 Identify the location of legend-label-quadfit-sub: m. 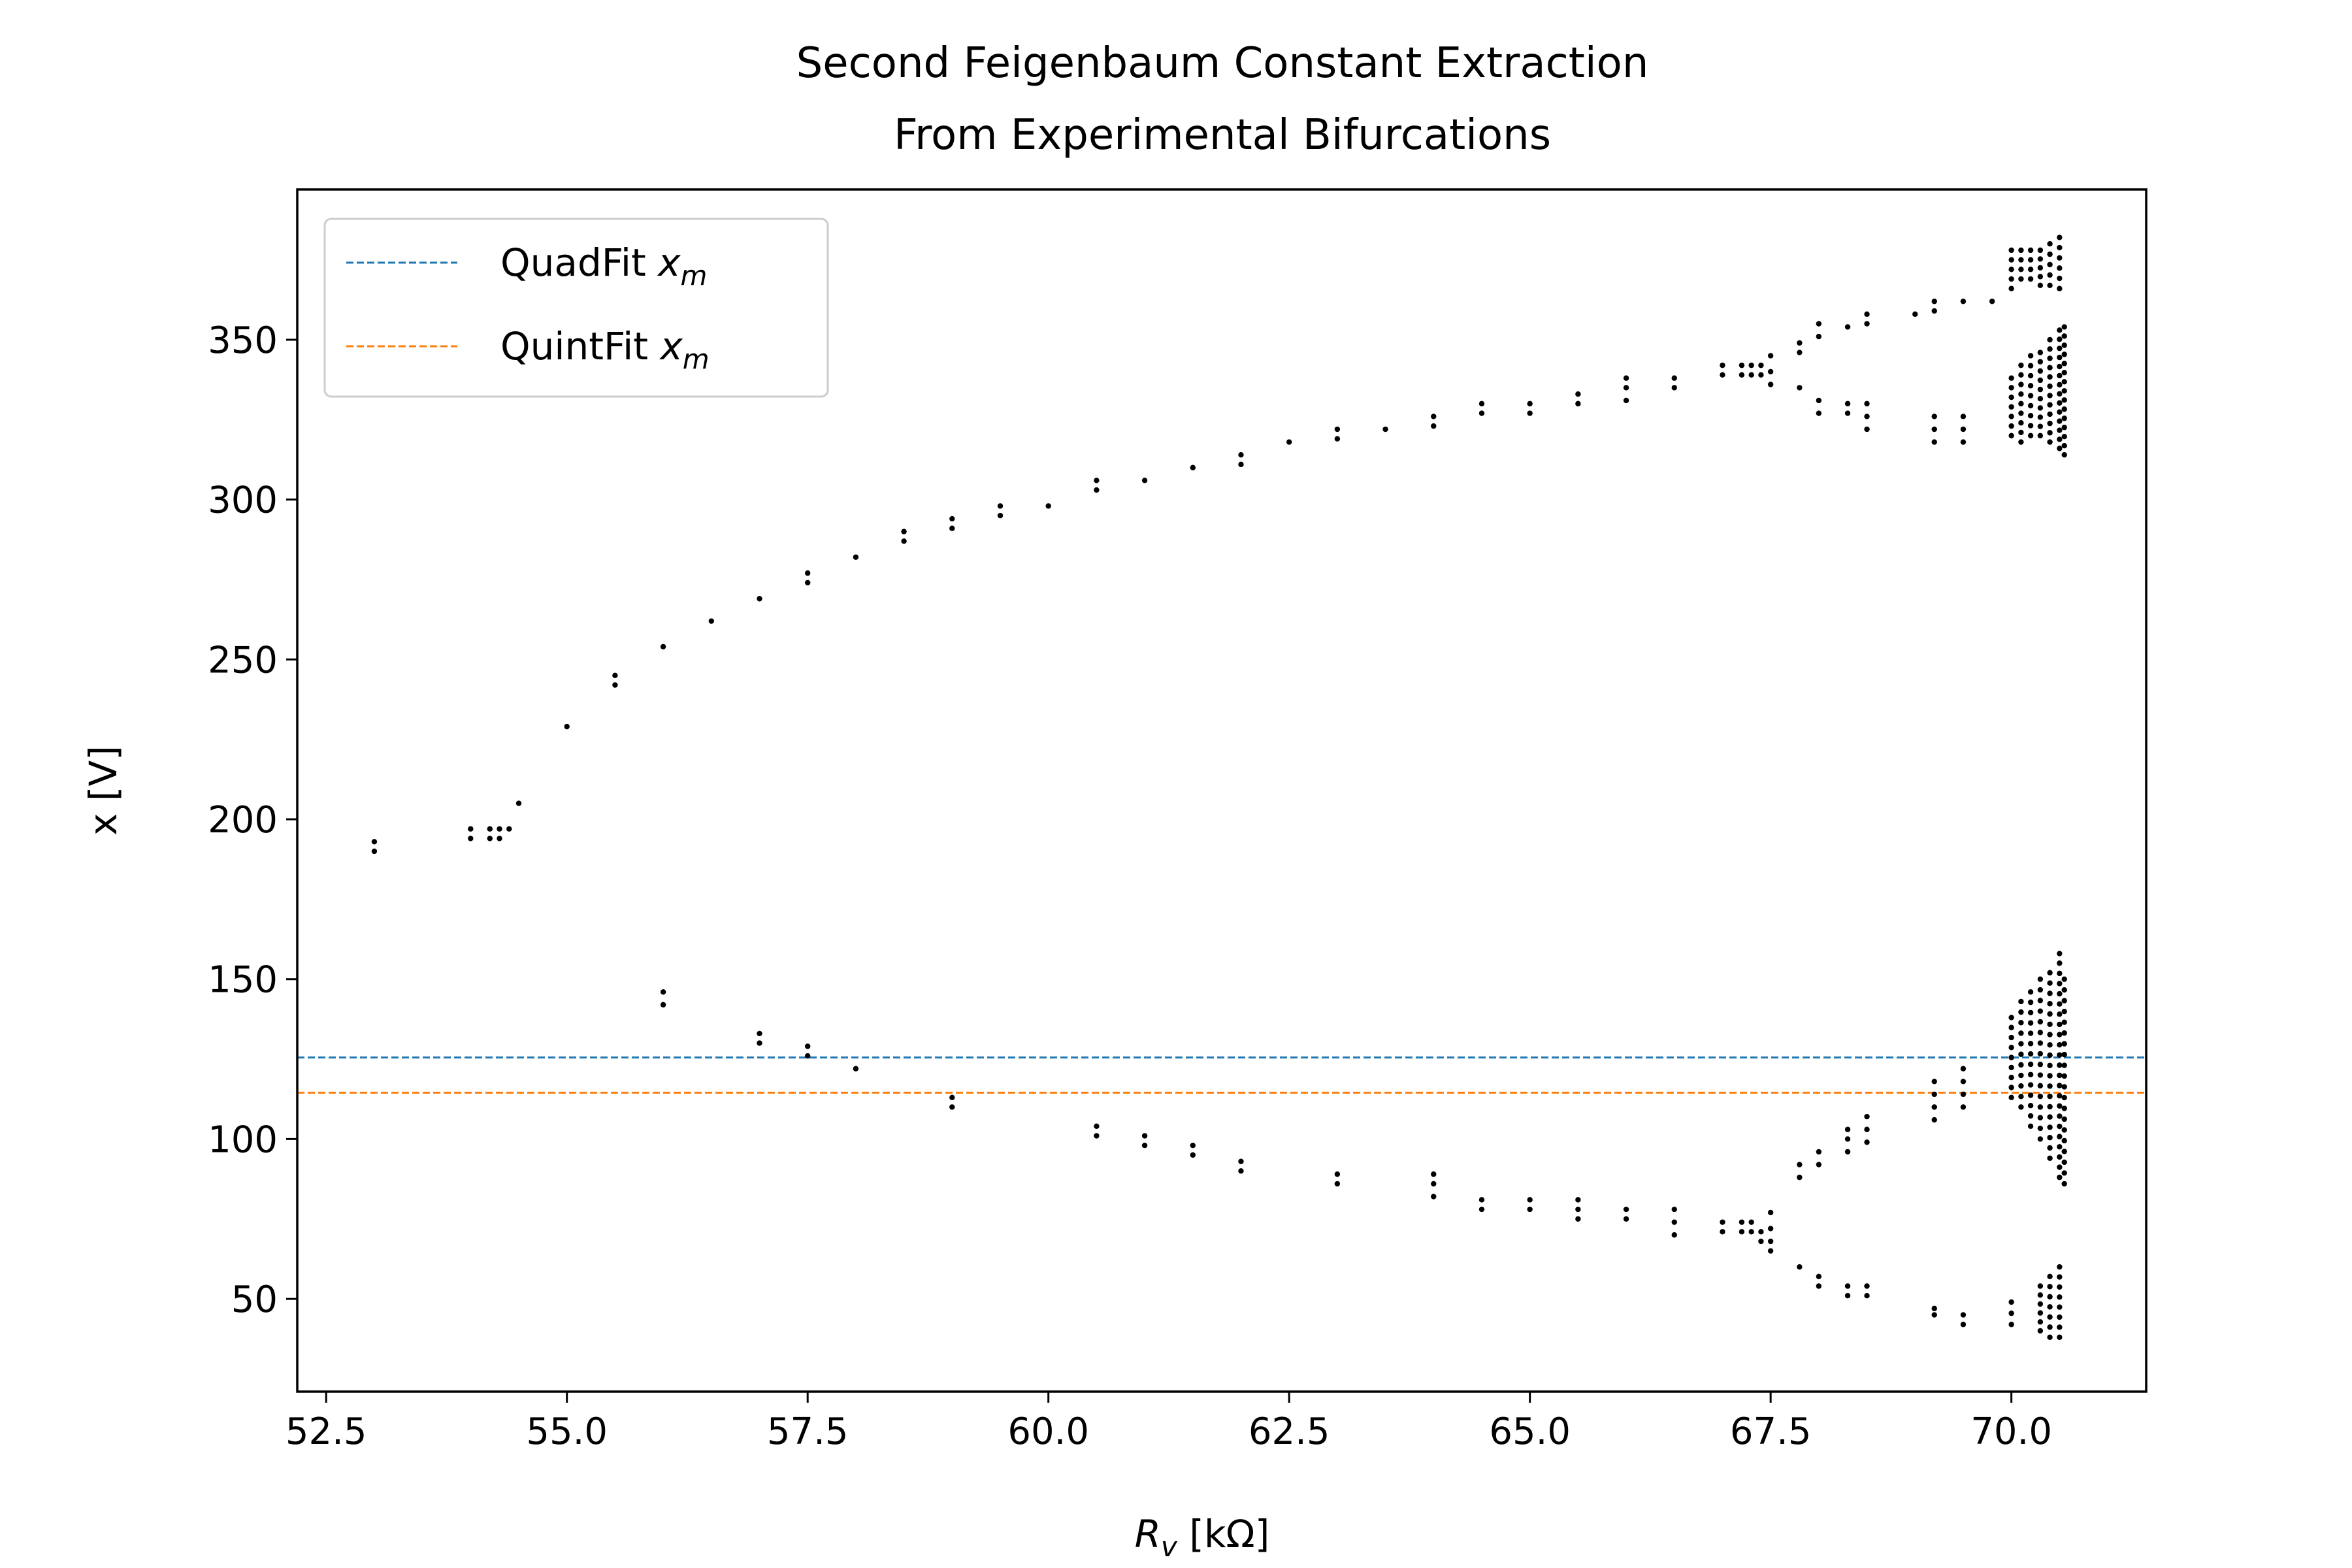
(694, 275).